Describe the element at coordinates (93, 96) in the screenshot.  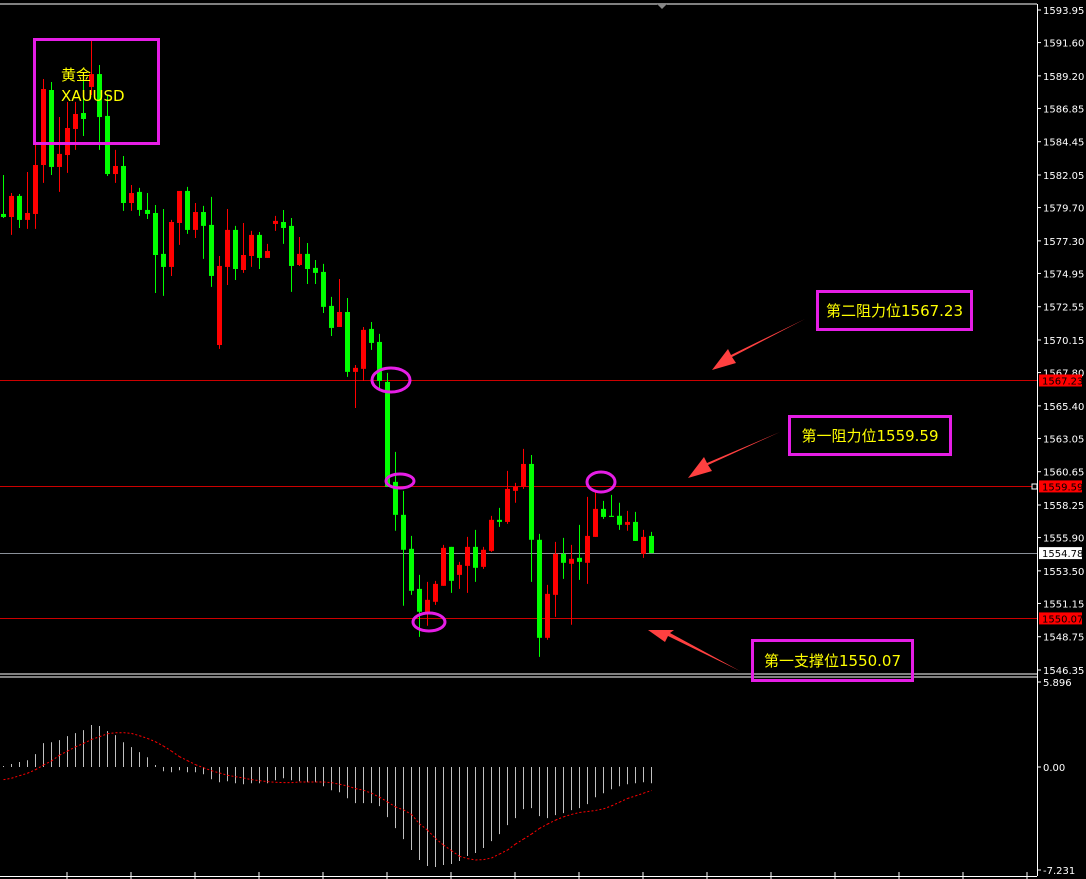
I see `symbol-code: XAUUSD` at that location.